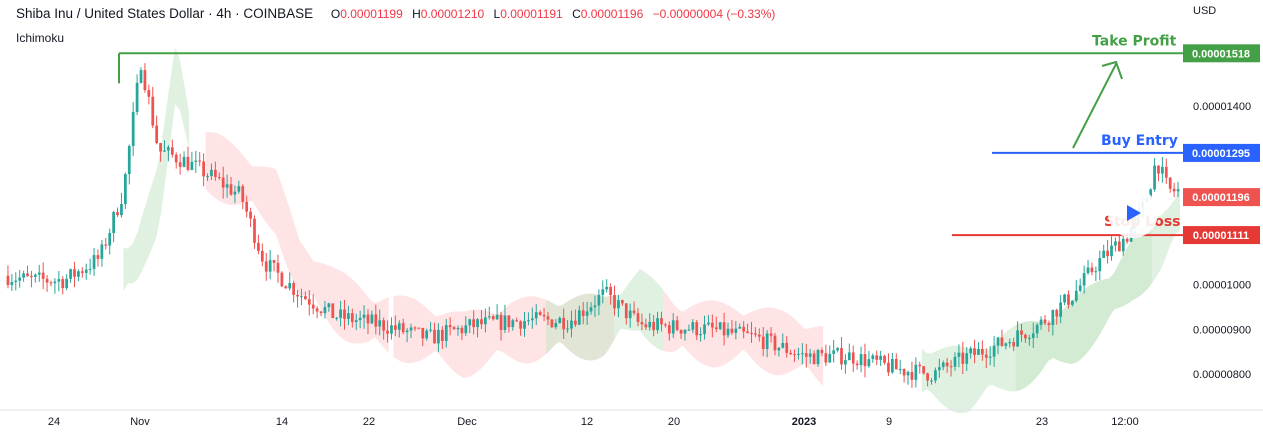 The height and width of the screenshot is (436, 1263). What do you see at coordinates (1204, 11) in the screenshot?
I see `currency-label: USD` at bounding box center [1204, 11].